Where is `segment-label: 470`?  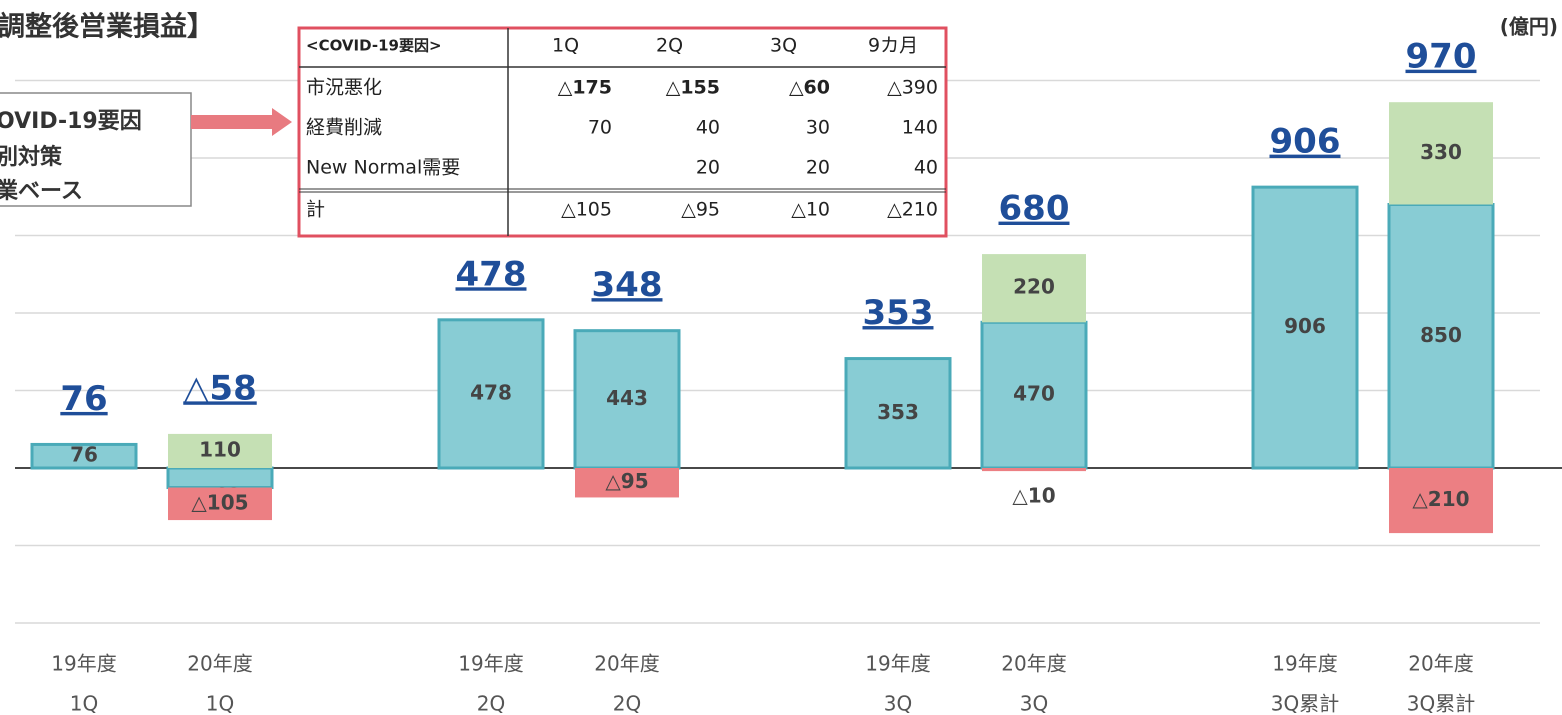
segment-label: 470 is located at coordinates (1034, 394).